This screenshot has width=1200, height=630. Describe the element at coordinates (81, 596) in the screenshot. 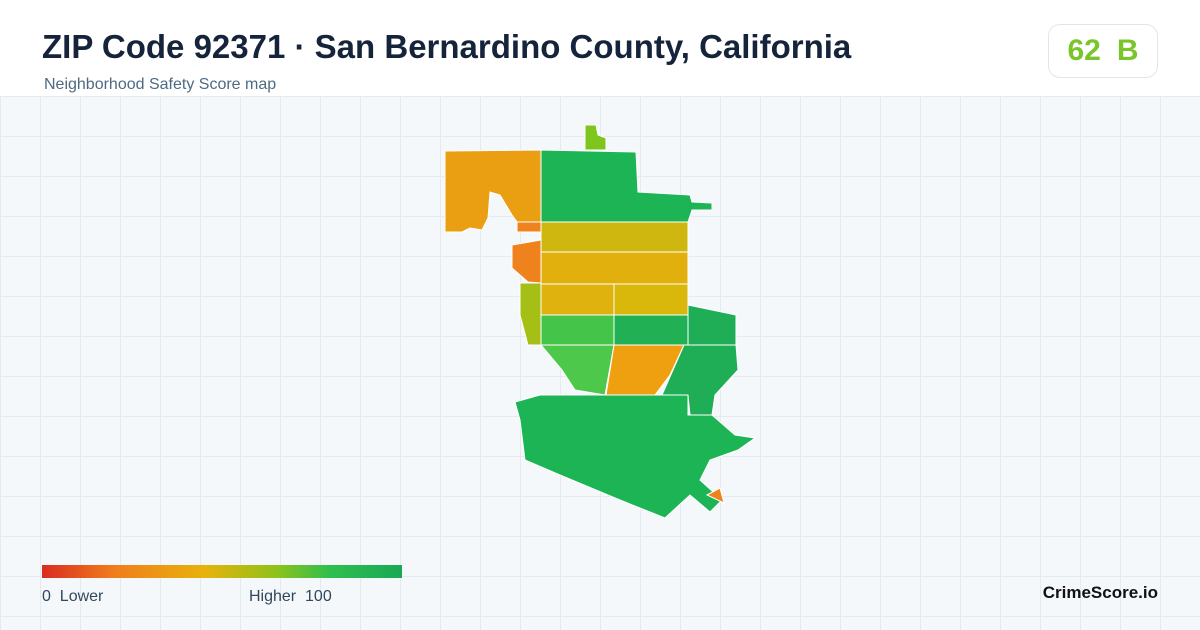

I see `legend-min-label: Lower` at that location.